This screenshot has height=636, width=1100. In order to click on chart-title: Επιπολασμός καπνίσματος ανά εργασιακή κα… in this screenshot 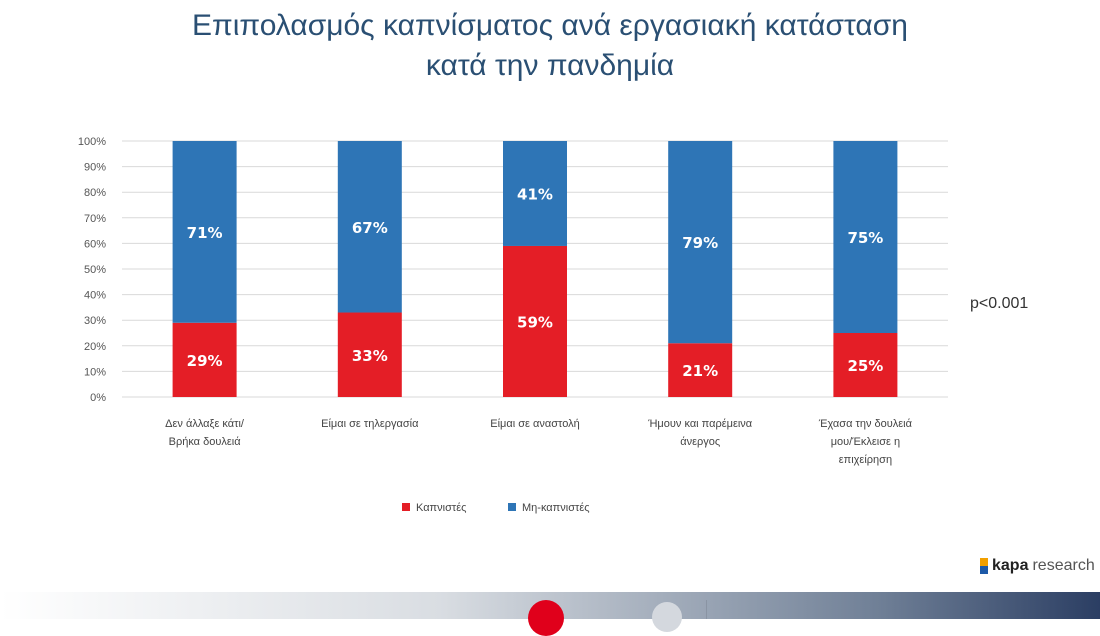, I will do `click(550, 46)`.